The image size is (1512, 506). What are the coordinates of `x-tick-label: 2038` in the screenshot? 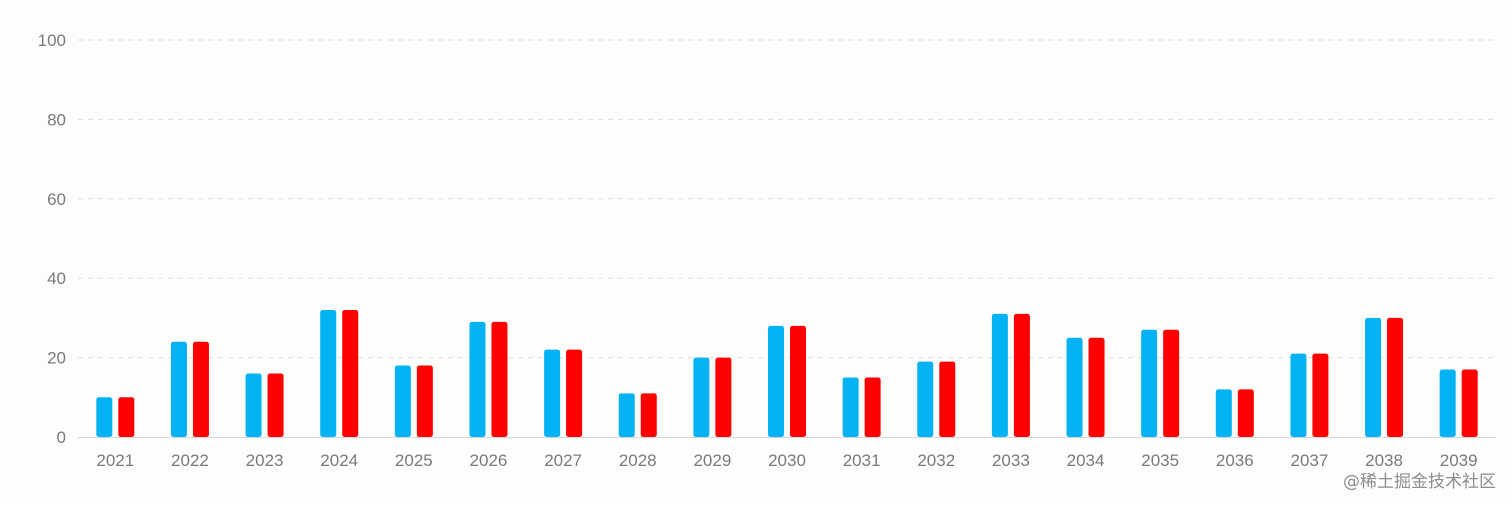 It's located at (1384, 460).